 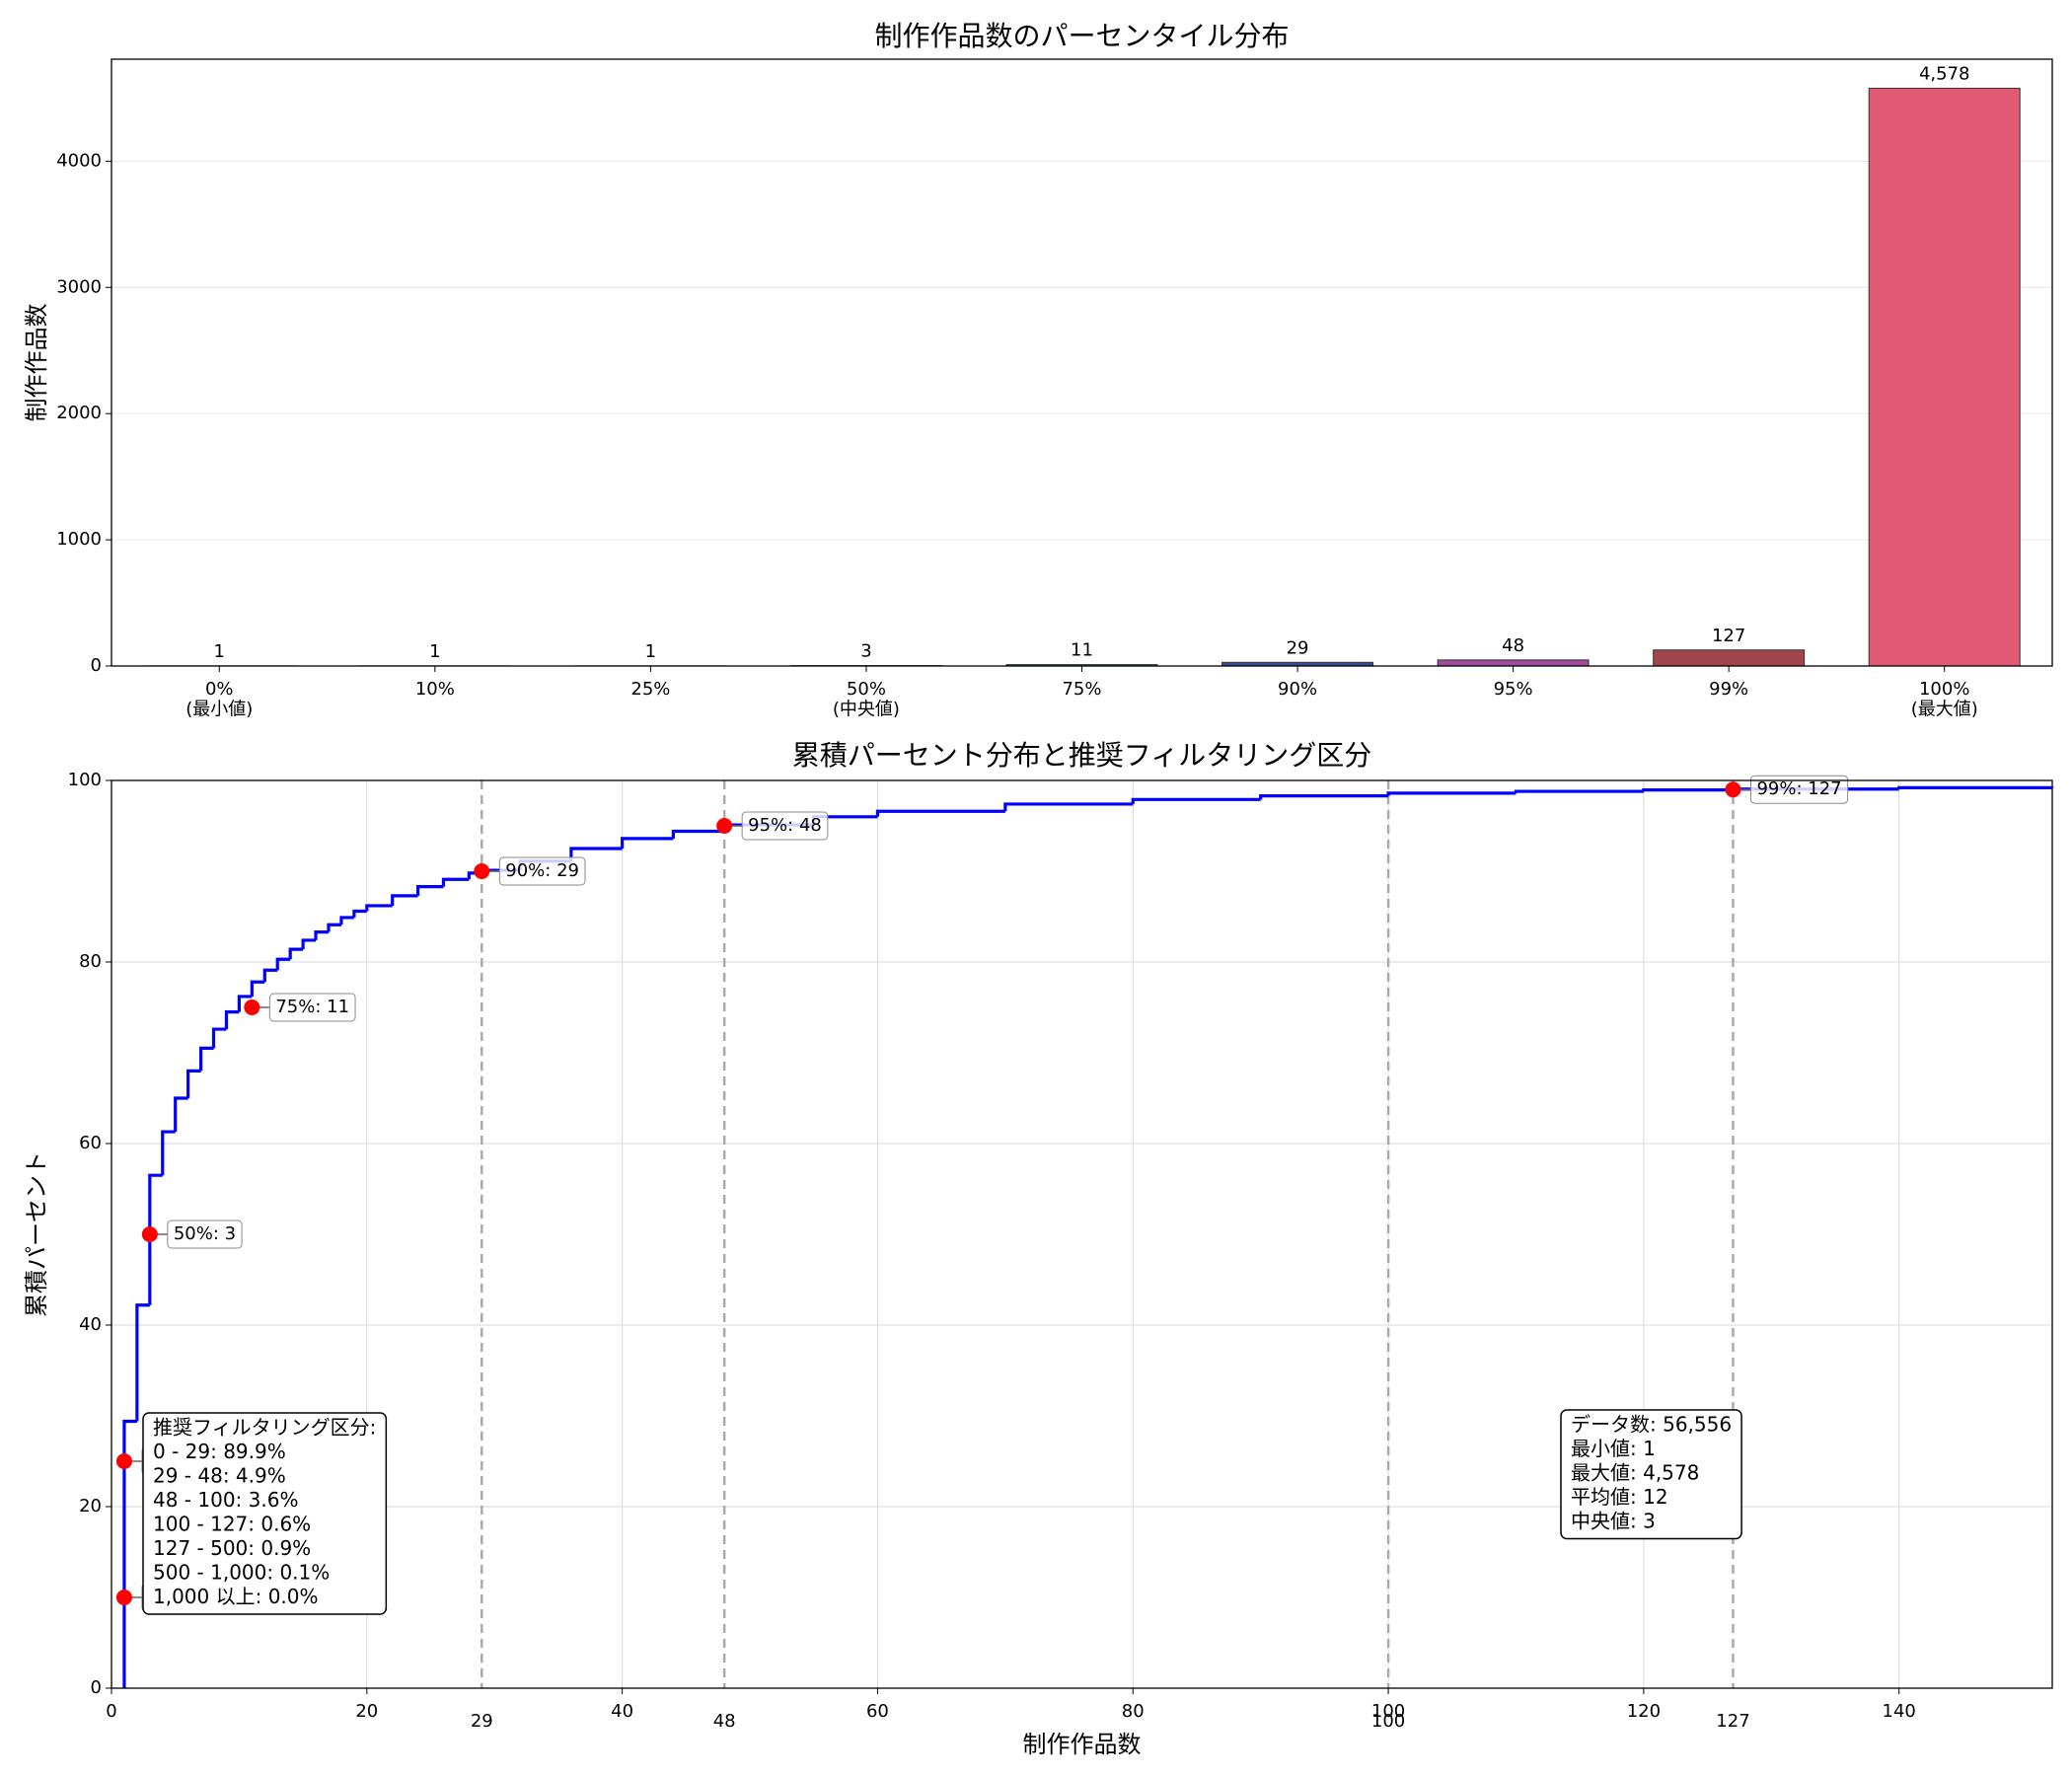 What do you see at coordinates (1900, 1712) in the screenshot?
I see `x-tick-label: 140` at bounding box center [1900, 1712].